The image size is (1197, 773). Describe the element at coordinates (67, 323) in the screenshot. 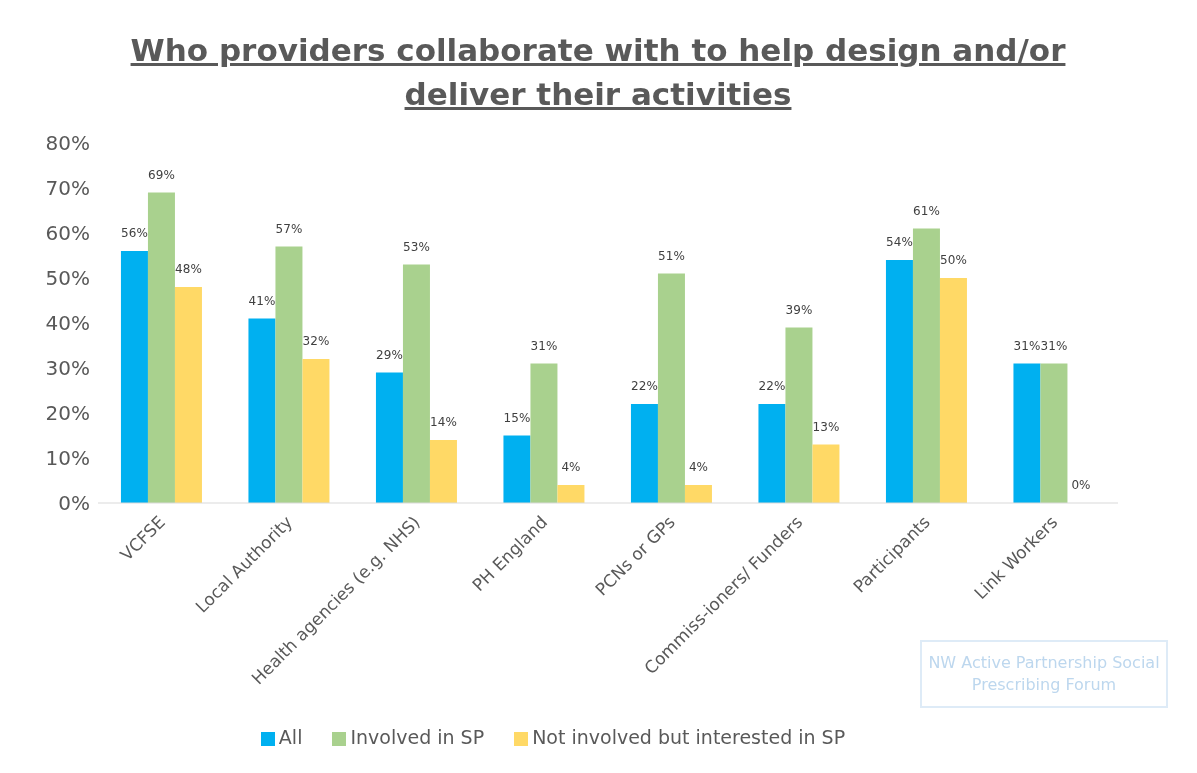

I see `y-tick-label: 40%` at that location.